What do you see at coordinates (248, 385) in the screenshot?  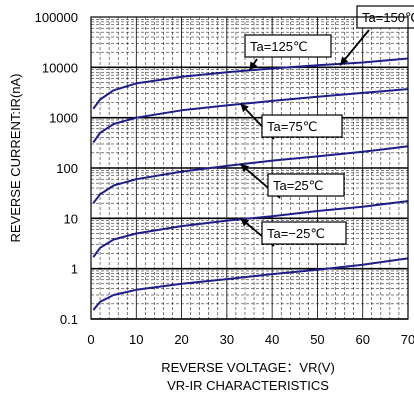 I see `chart-caption: VR-IR CHARACTERISTICS` at bounding box center [248, 385].